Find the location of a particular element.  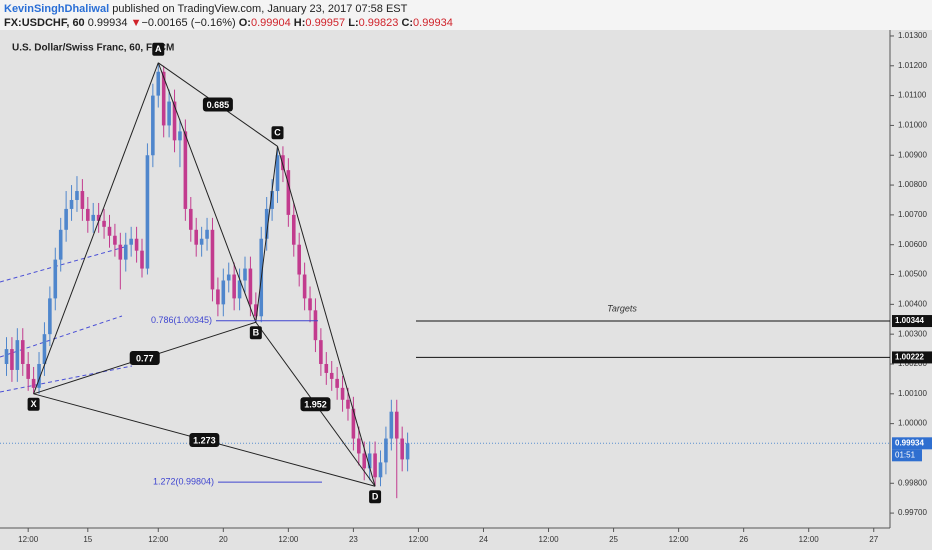

point-label: B is located at coordinates (256, 333).